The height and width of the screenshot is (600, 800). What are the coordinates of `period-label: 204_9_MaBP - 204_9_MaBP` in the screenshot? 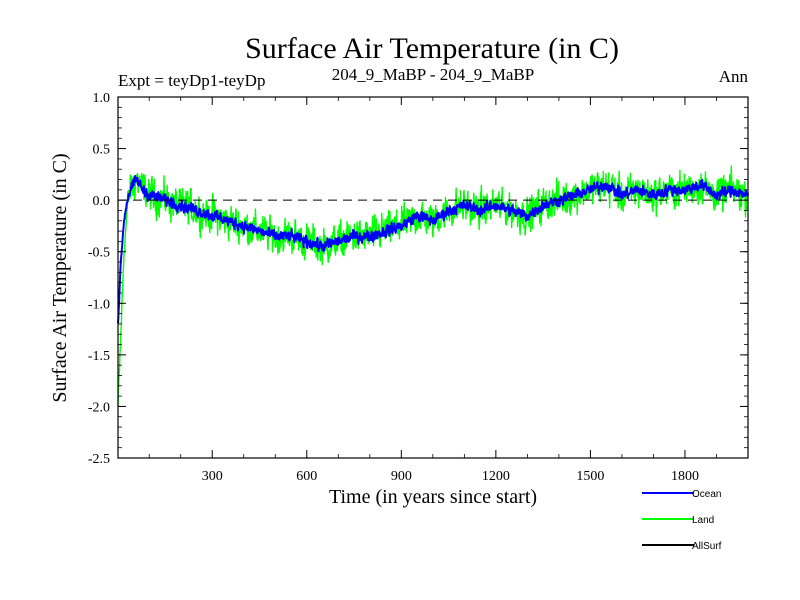 It's located at (433, 74).